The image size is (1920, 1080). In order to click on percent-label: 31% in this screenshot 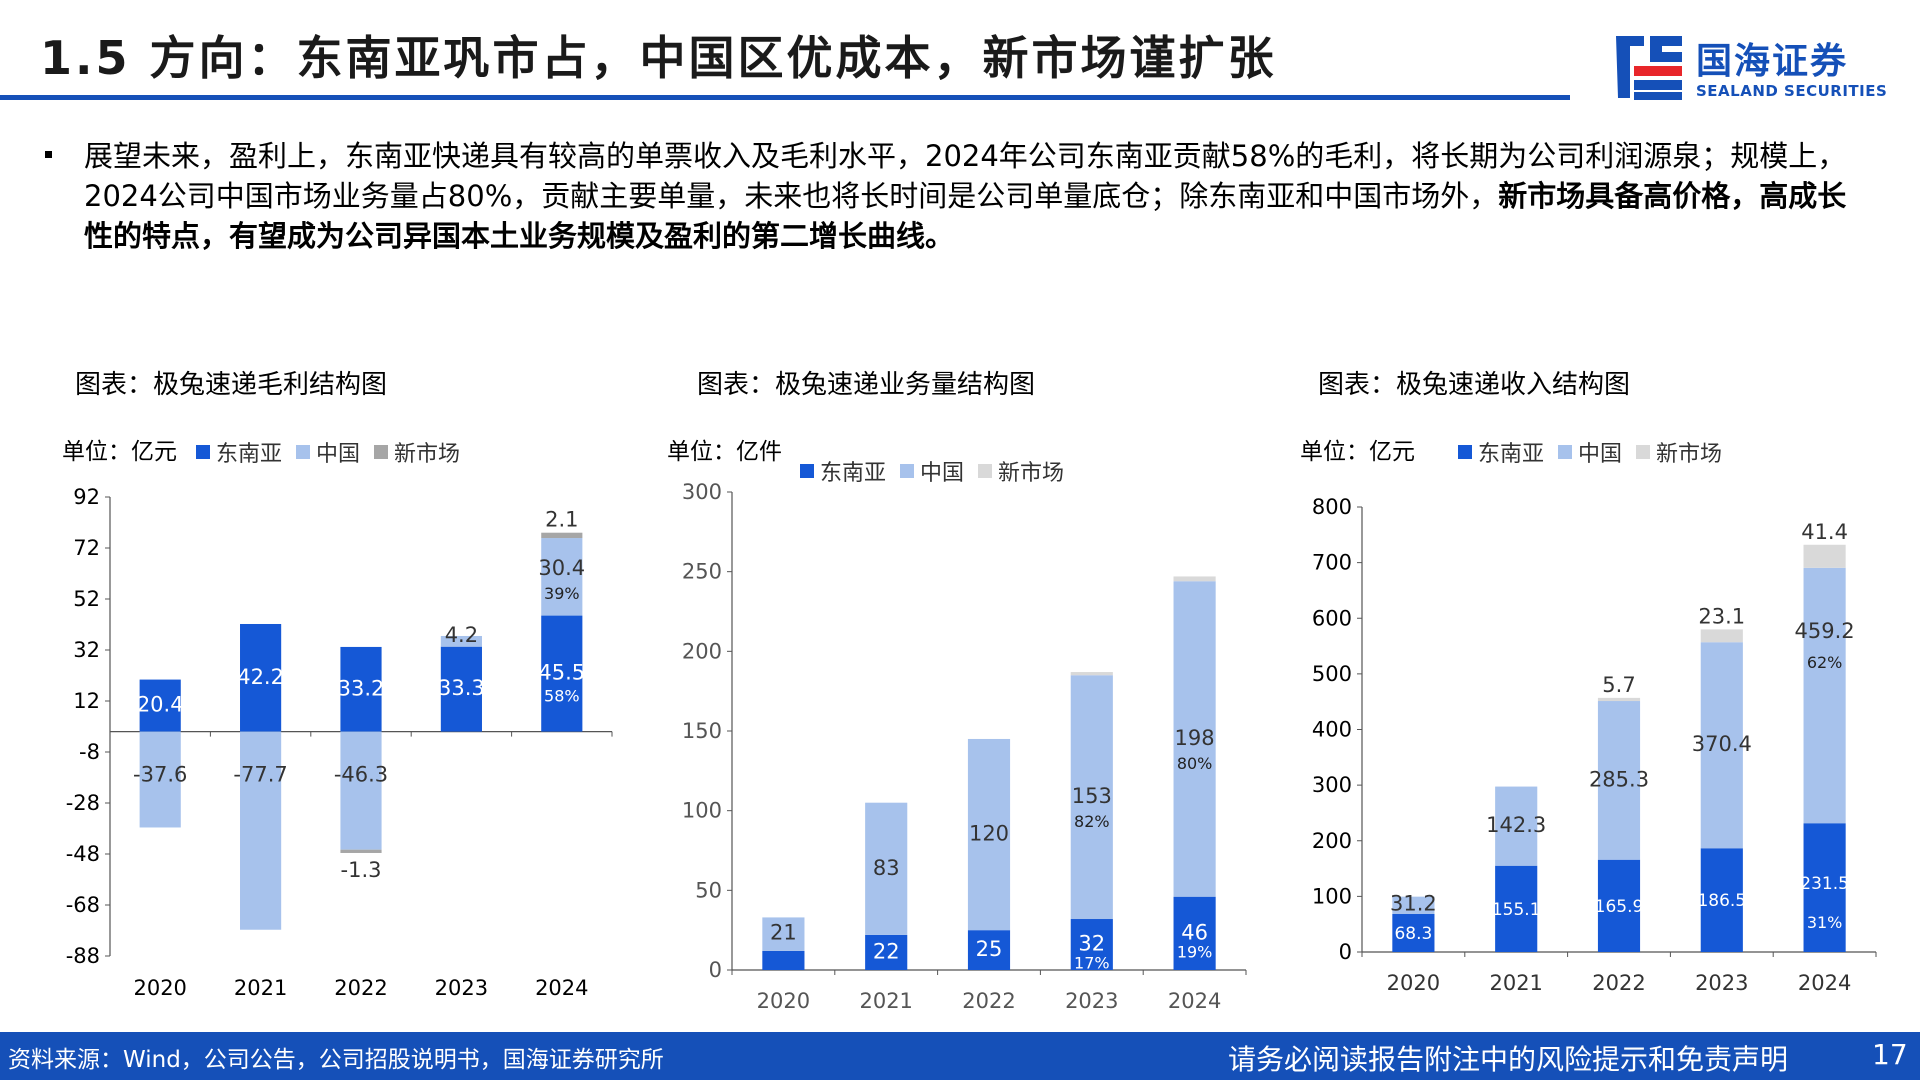, I will do `click(1825, 922)`.